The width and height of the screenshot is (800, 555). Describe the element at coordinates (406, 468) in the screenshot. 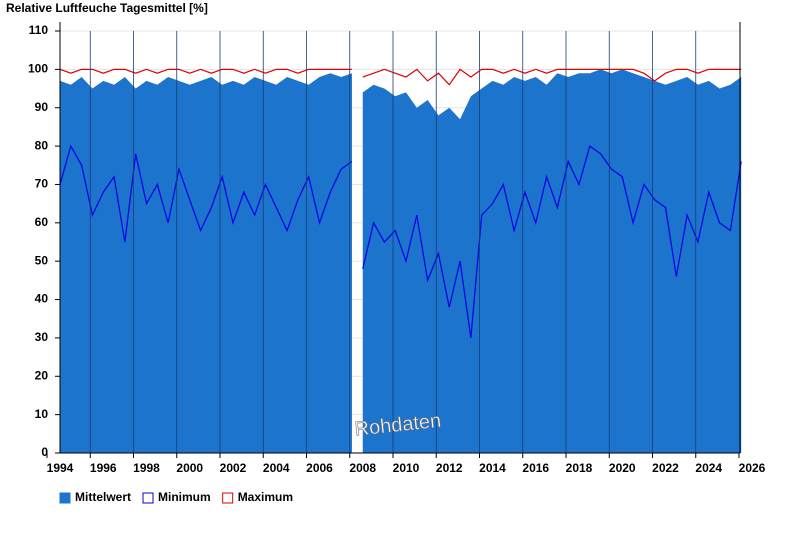

I see `x-tick-label: 2010` at that location.